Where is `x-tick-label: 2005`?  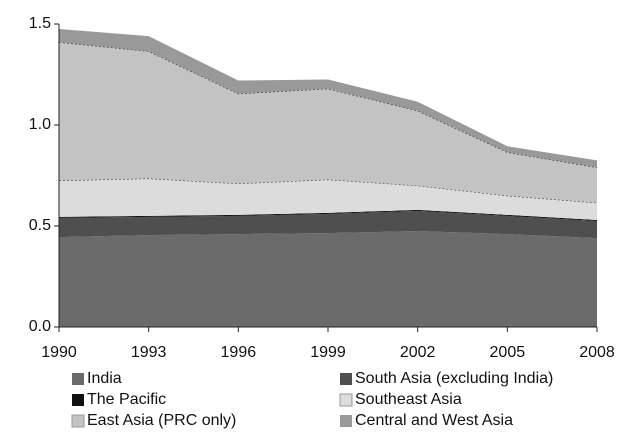 x-tick-label: 2005 is located at coordinates (508, 352).